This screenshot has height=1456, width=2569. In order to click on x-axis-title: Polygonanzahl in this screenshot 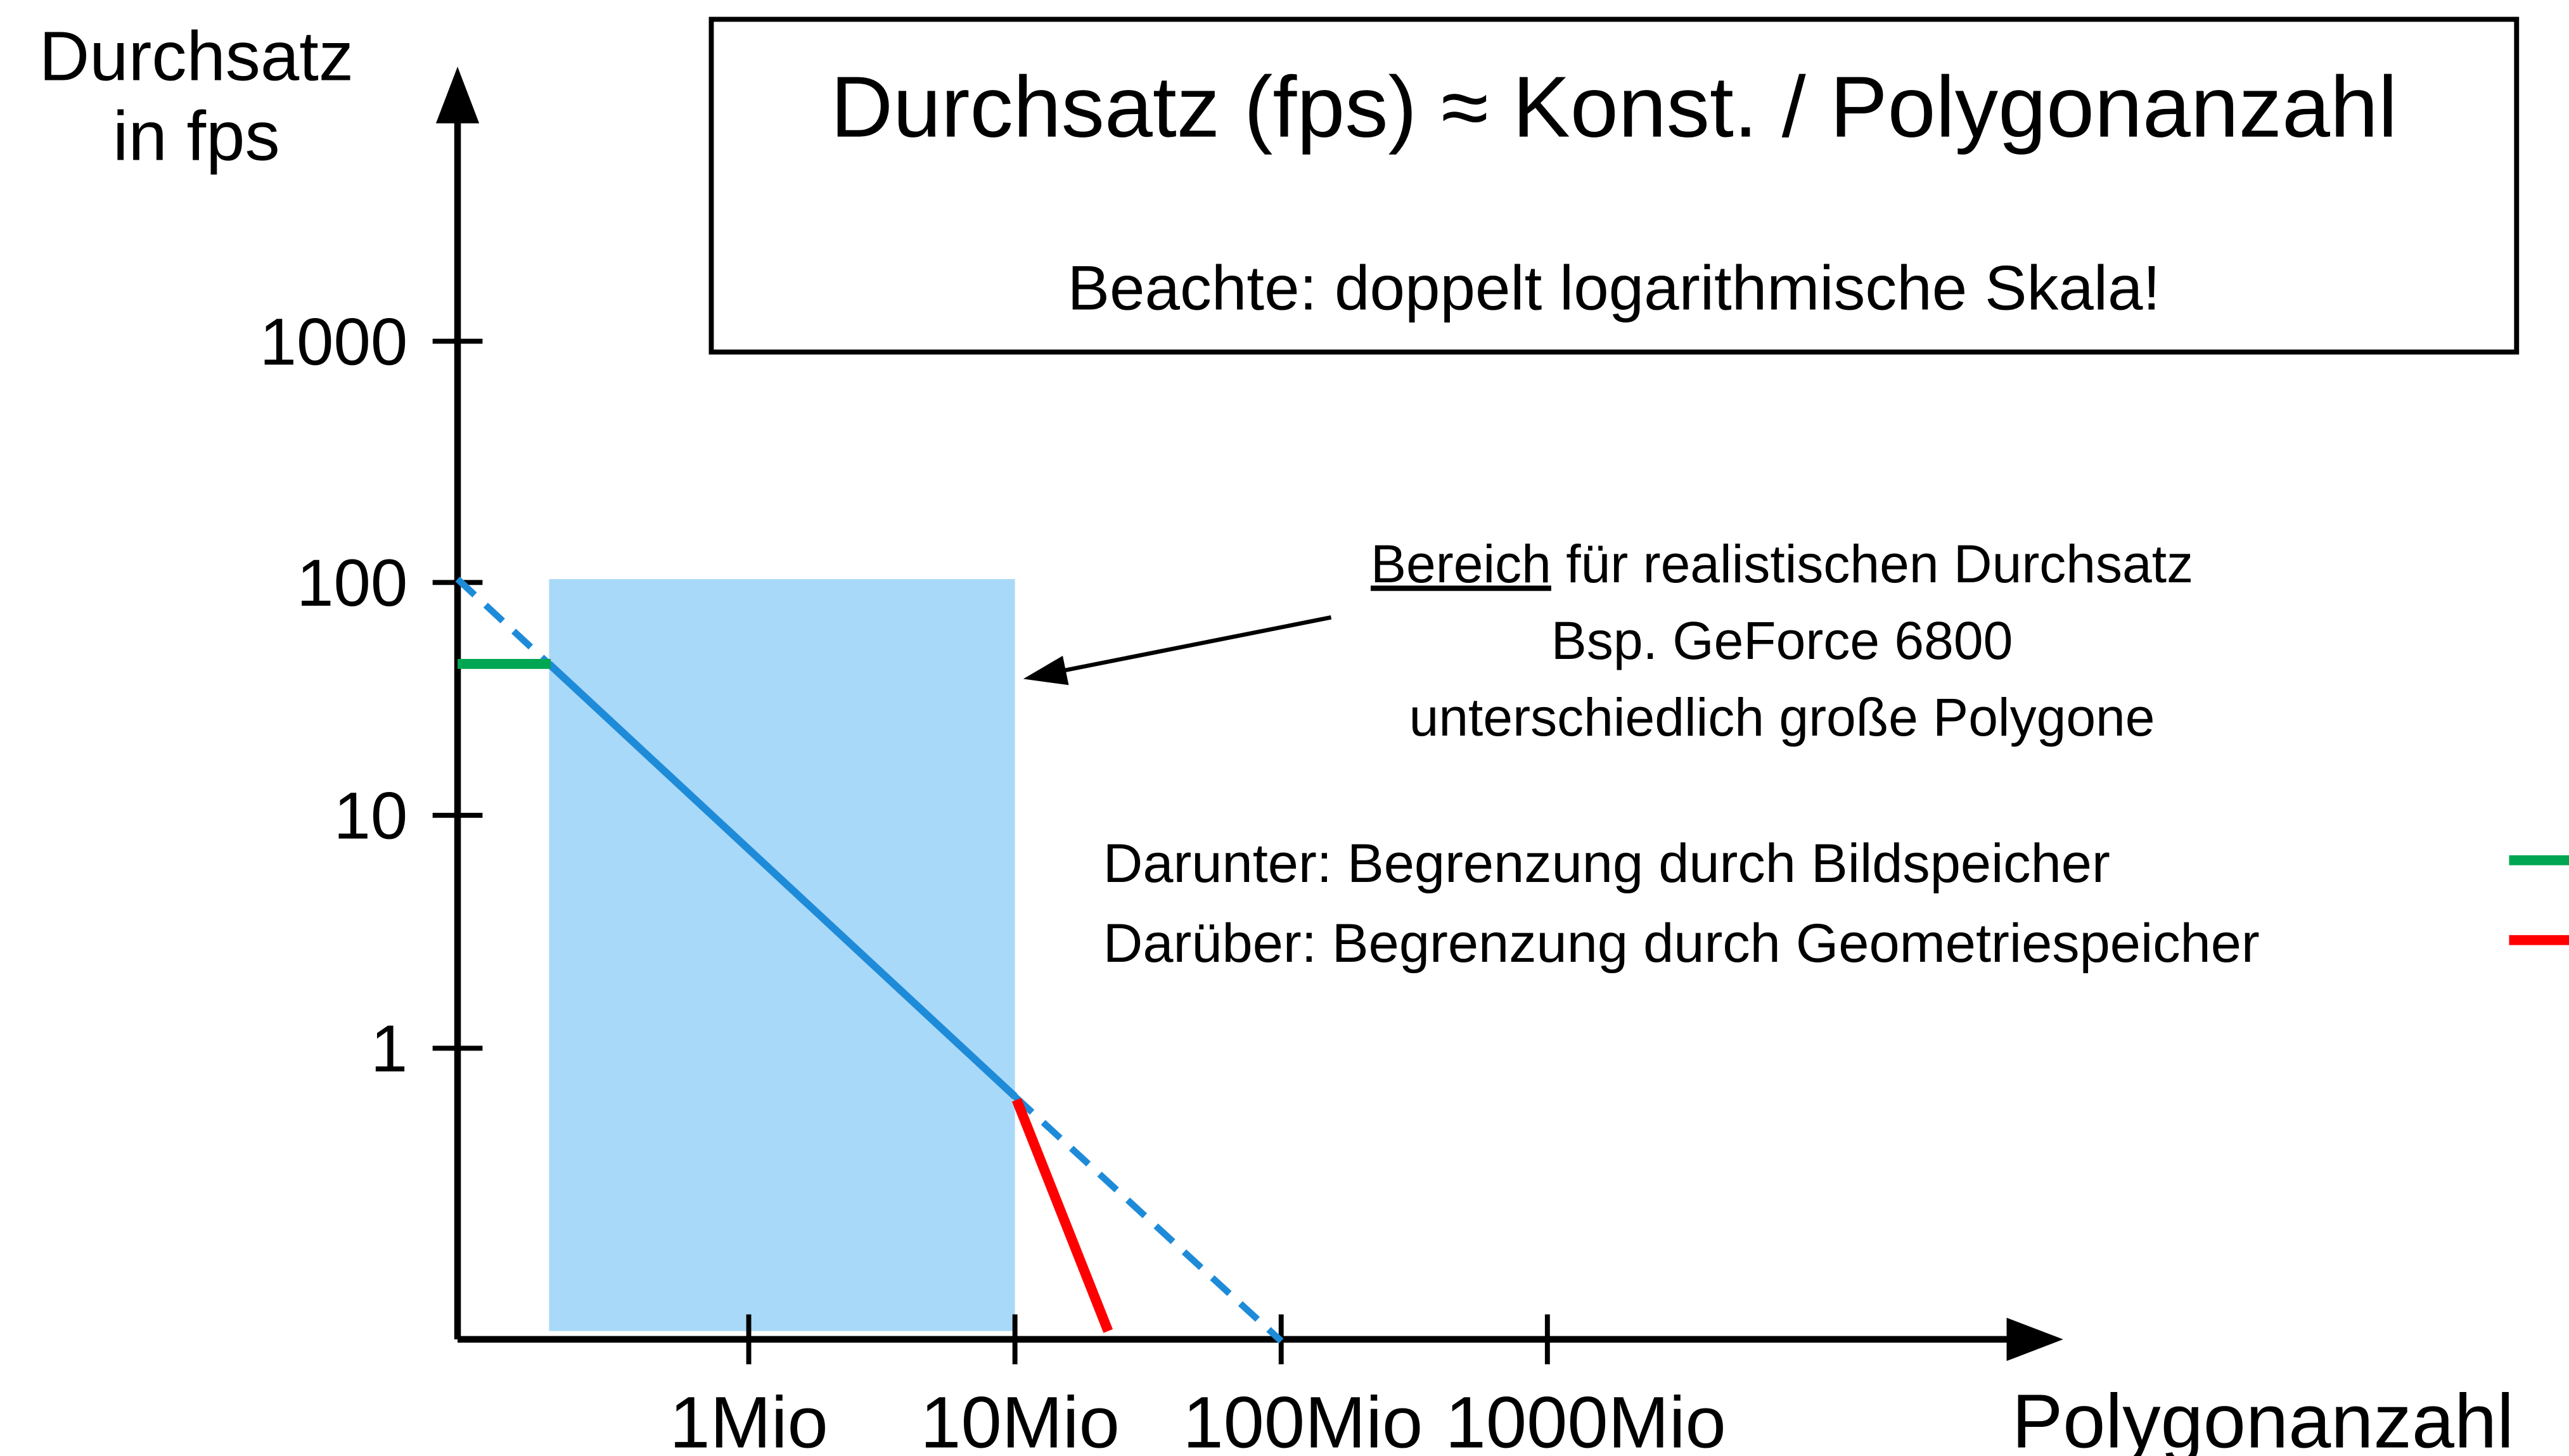, I will do `click(2263, 1417)`.